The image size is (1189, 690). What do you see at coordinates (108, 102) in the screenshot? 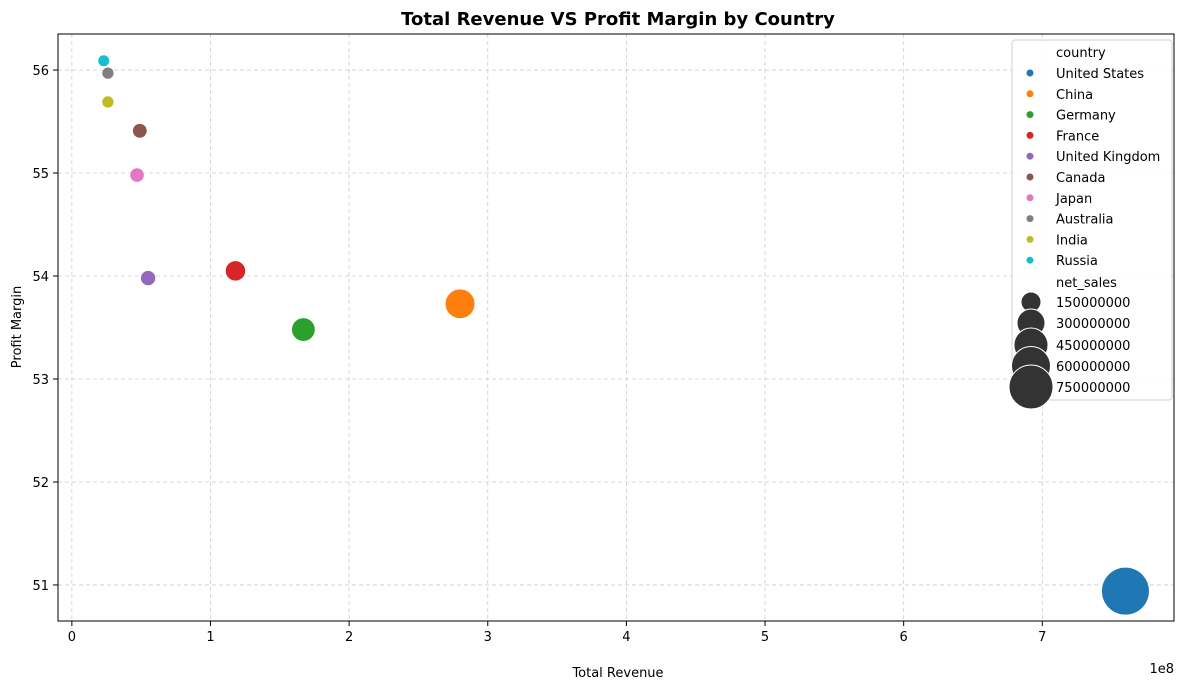
I see `point-india` at bounding box center [108, 102].